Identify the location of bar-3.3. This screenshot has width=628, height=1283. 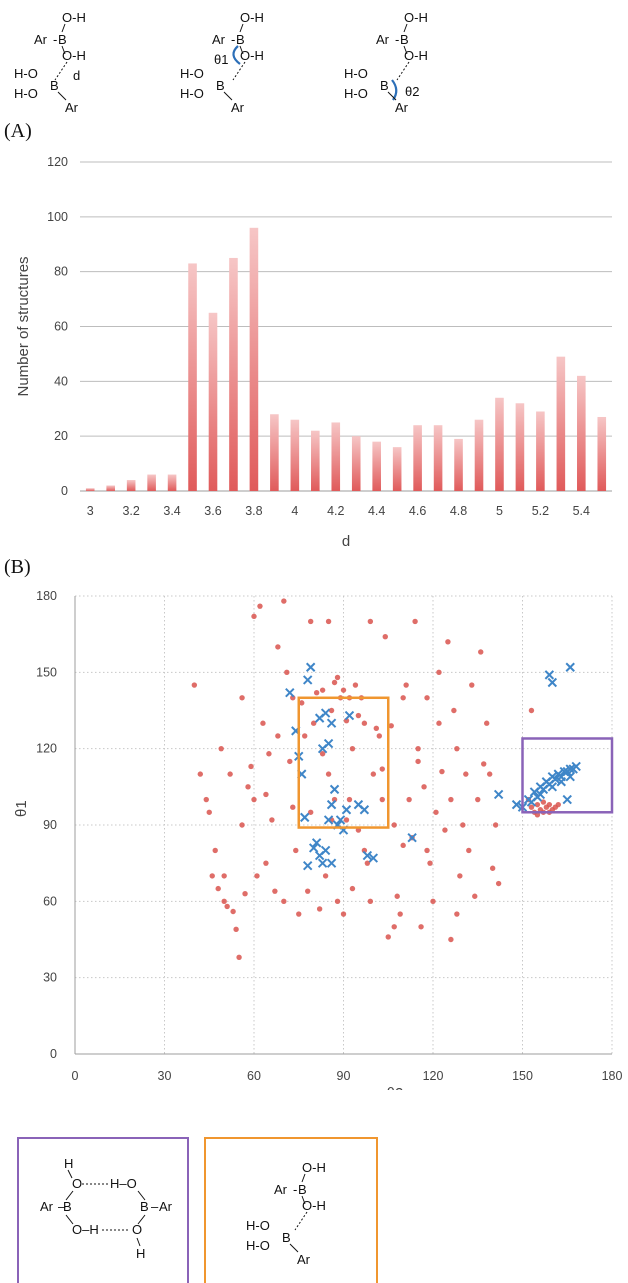
(151, 482).